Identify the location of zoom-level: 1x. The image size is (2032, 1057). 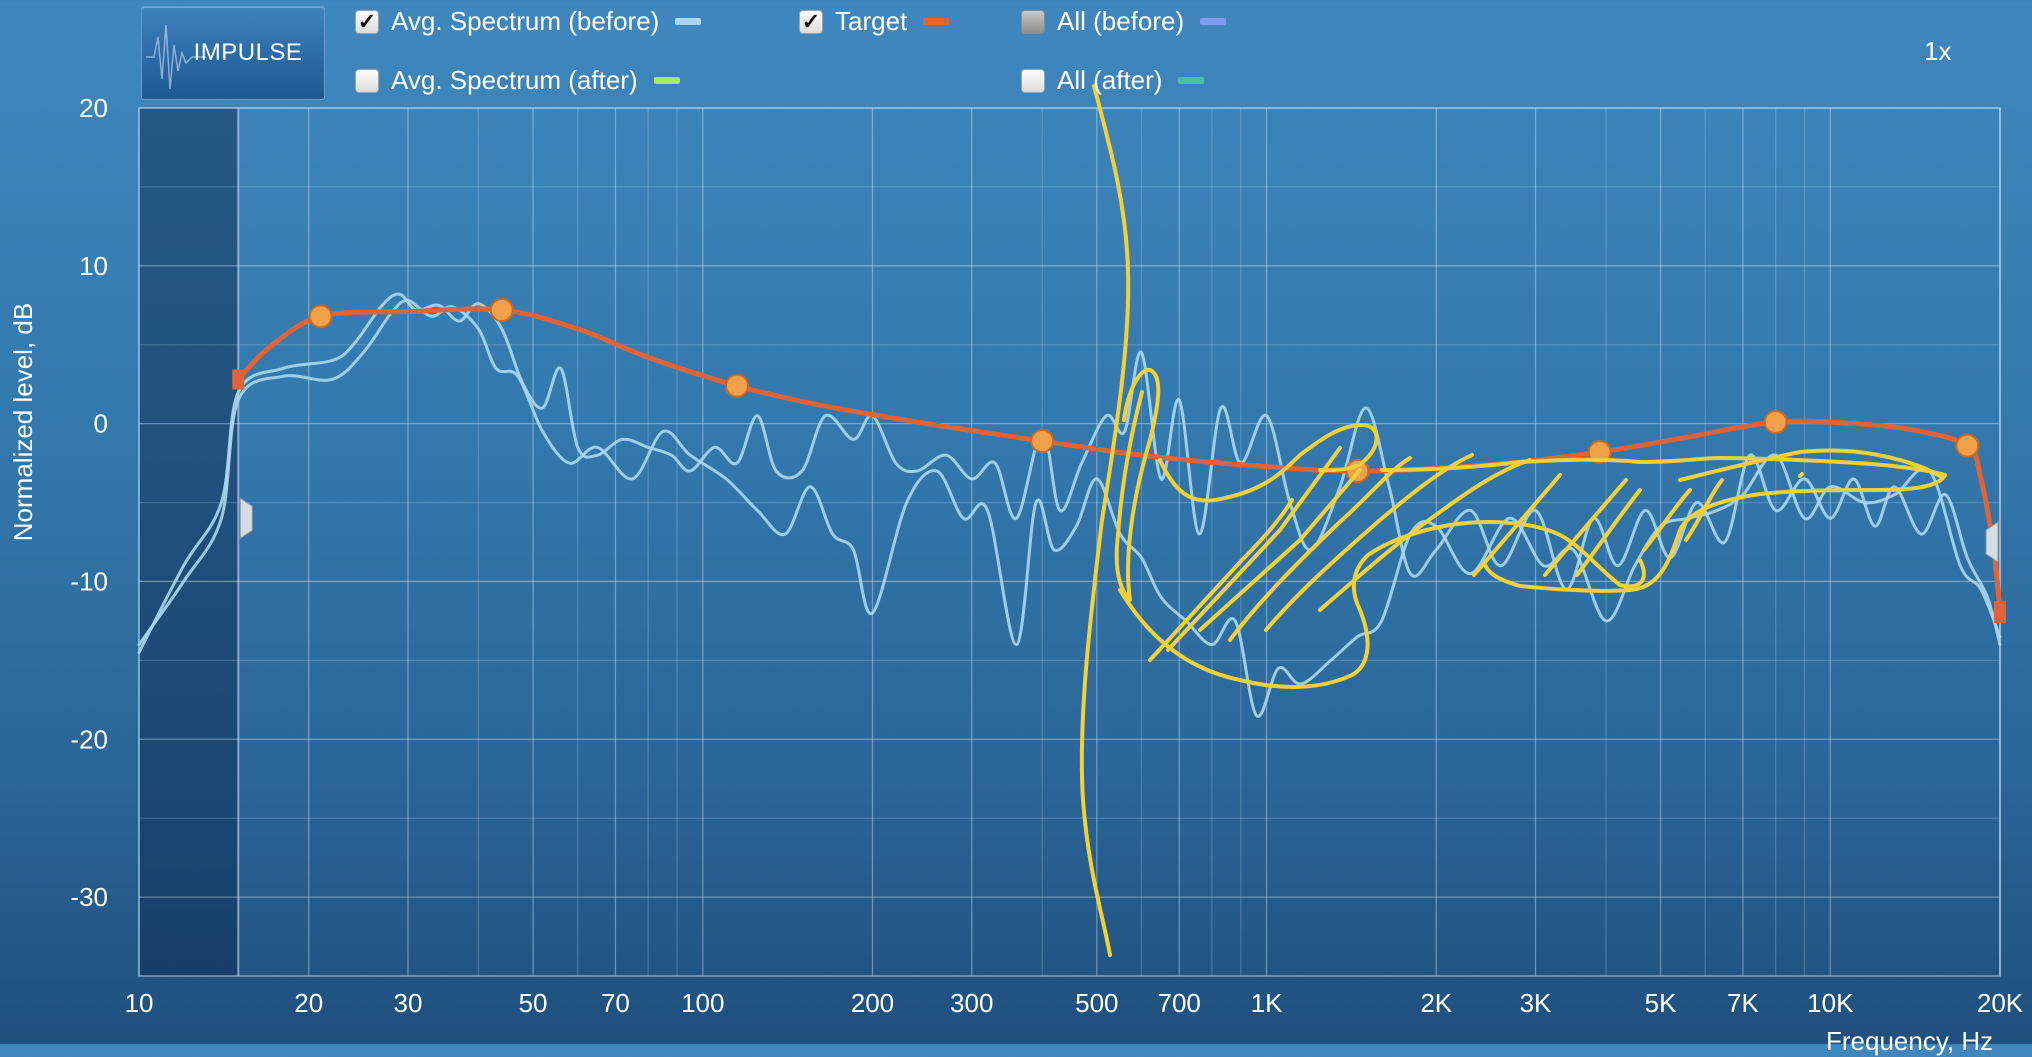
(1938, 51).